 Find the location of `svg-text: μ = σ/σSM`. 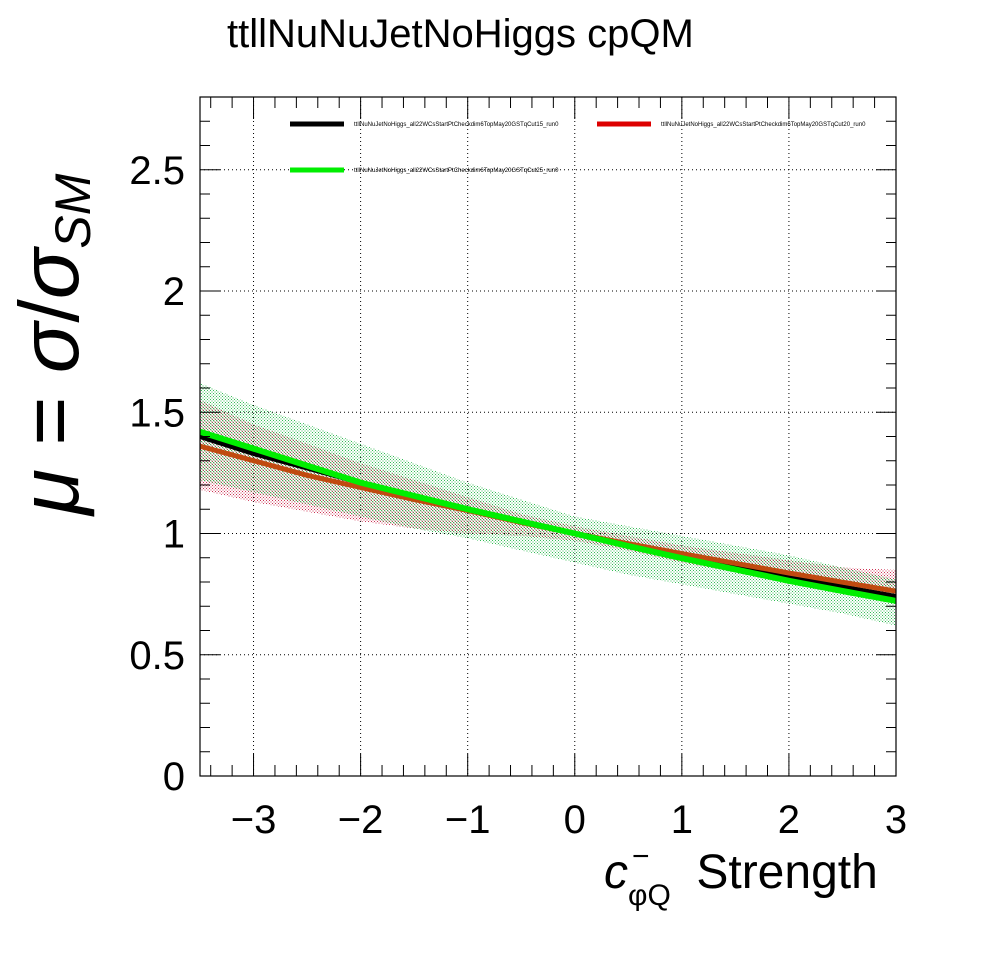

svg-text: μ = σ/σSM is located at coordinates (51, 345).